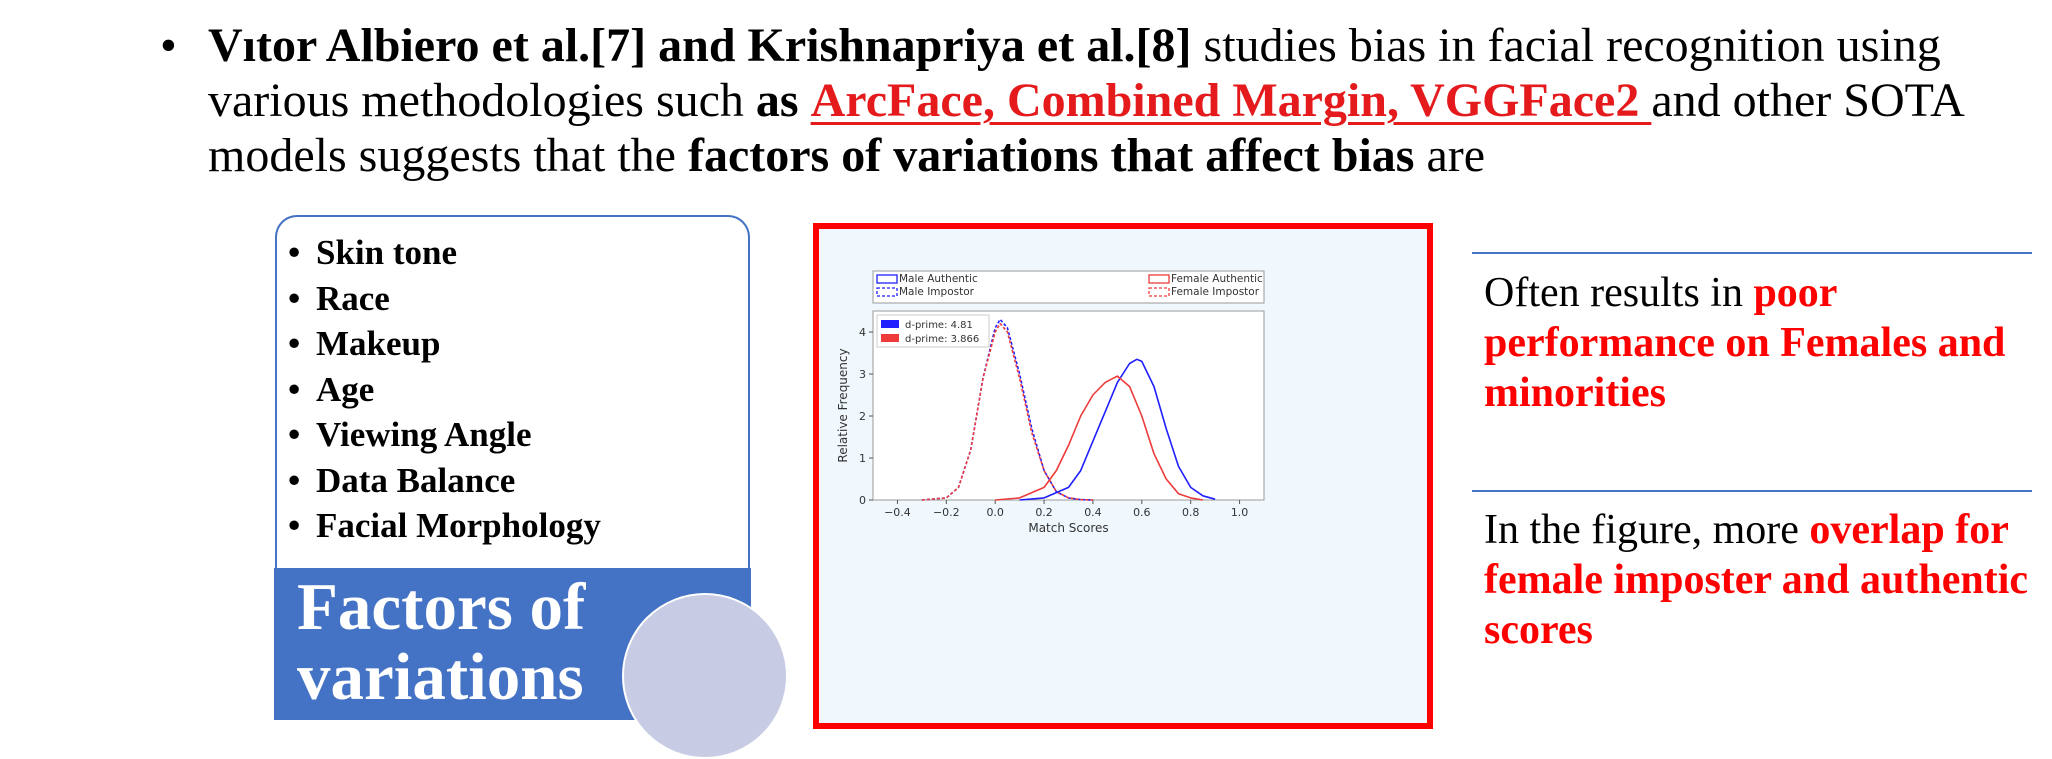 This screenshot has height=759, width=2052. What do you see at coordinates (1619, 293) in the screenshot?
I see `note-performance-plain: Often results in` at bounding box center [1619, 293].